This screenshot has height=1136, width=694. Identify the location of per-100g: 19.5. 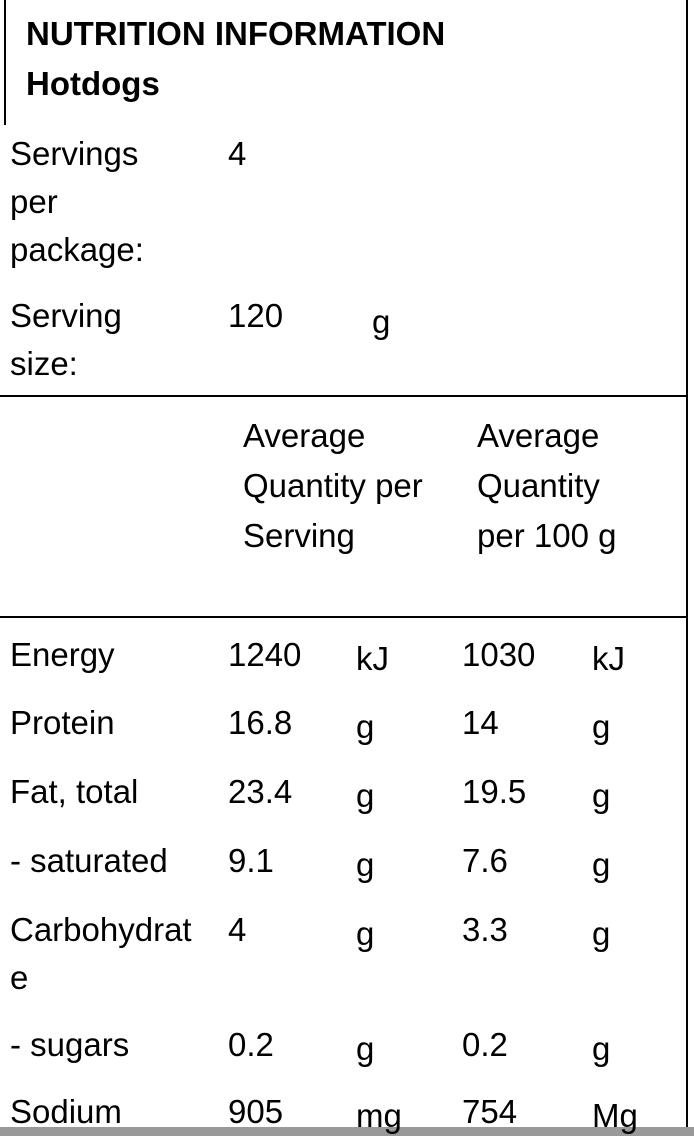
(494, 791).